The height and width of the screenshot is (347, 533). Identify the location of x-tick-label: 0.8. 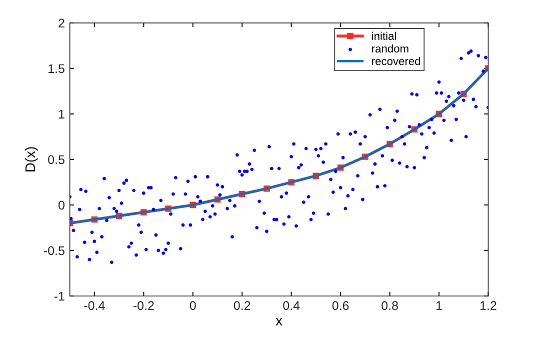
(390, 305).